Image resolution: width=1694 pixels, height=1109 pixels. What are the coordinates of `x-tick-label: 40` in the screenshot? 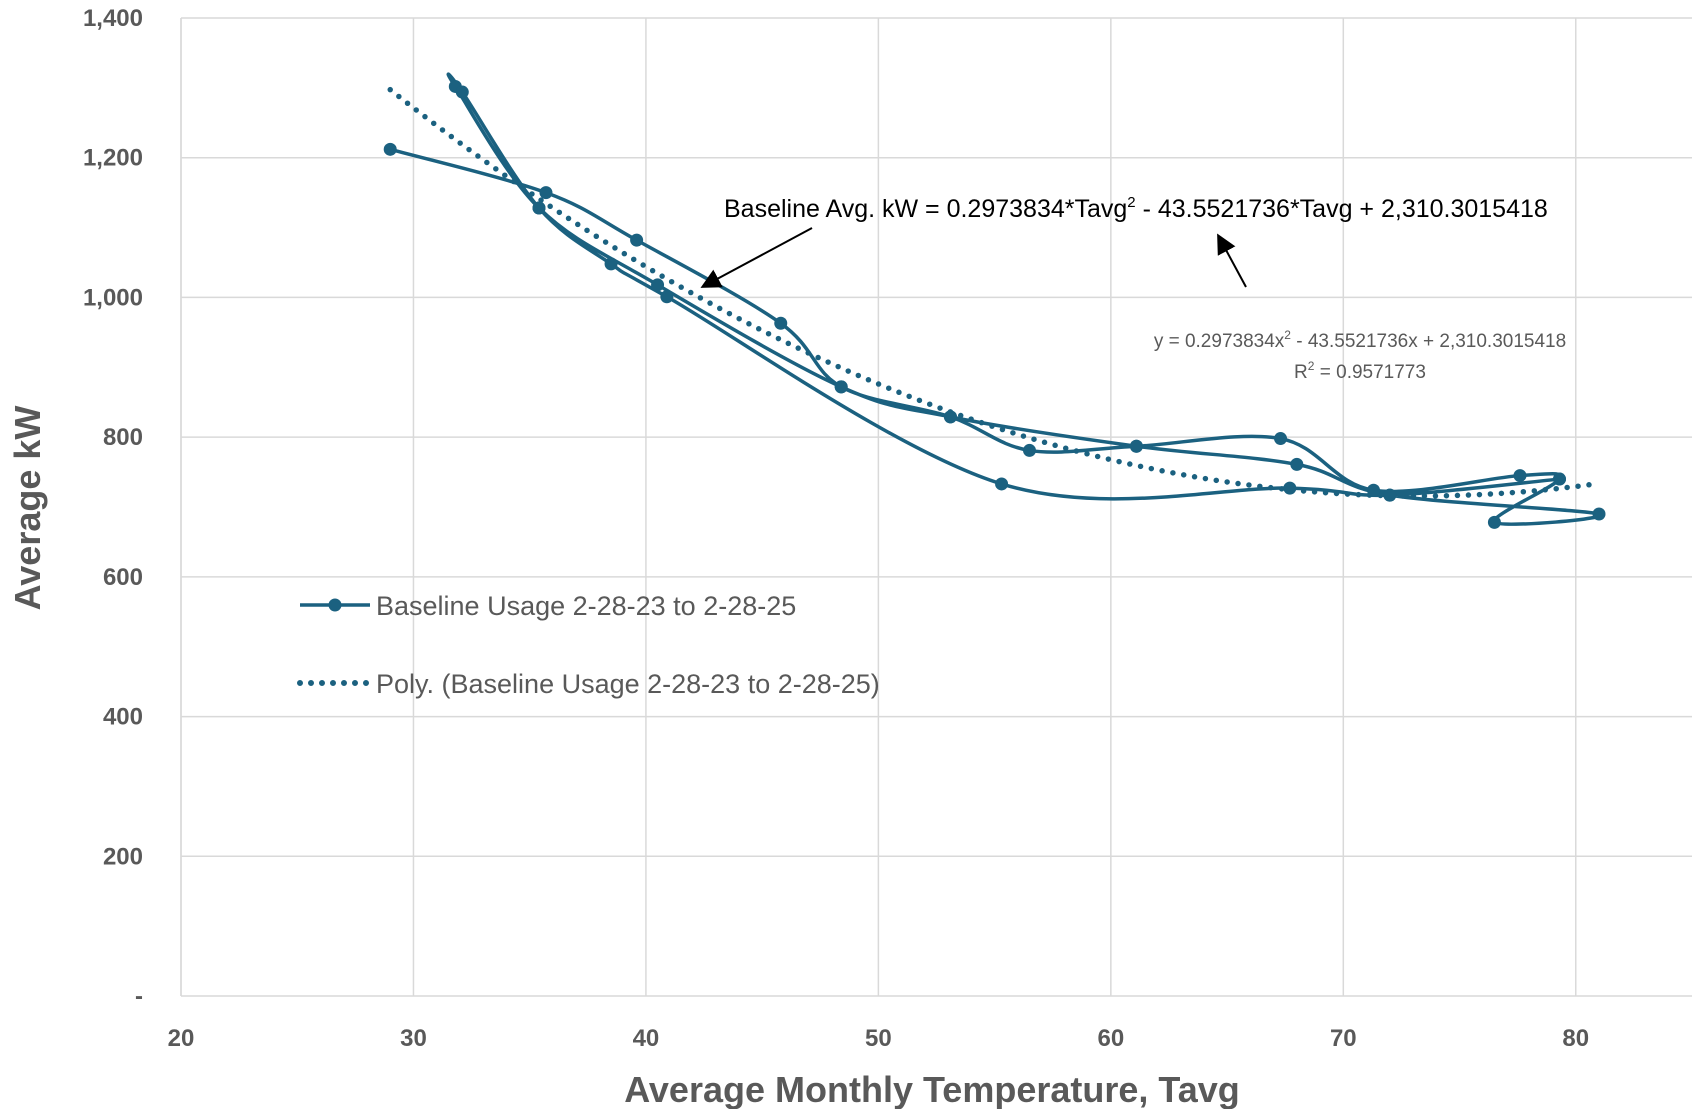 It's located at (646, 1038).